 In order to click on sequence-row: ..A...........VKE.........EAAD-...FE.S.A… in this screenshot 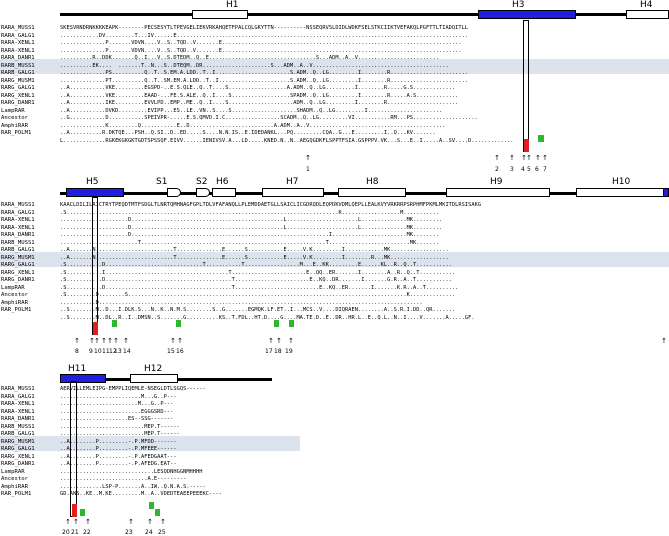, I will do `click(259, 95)`.